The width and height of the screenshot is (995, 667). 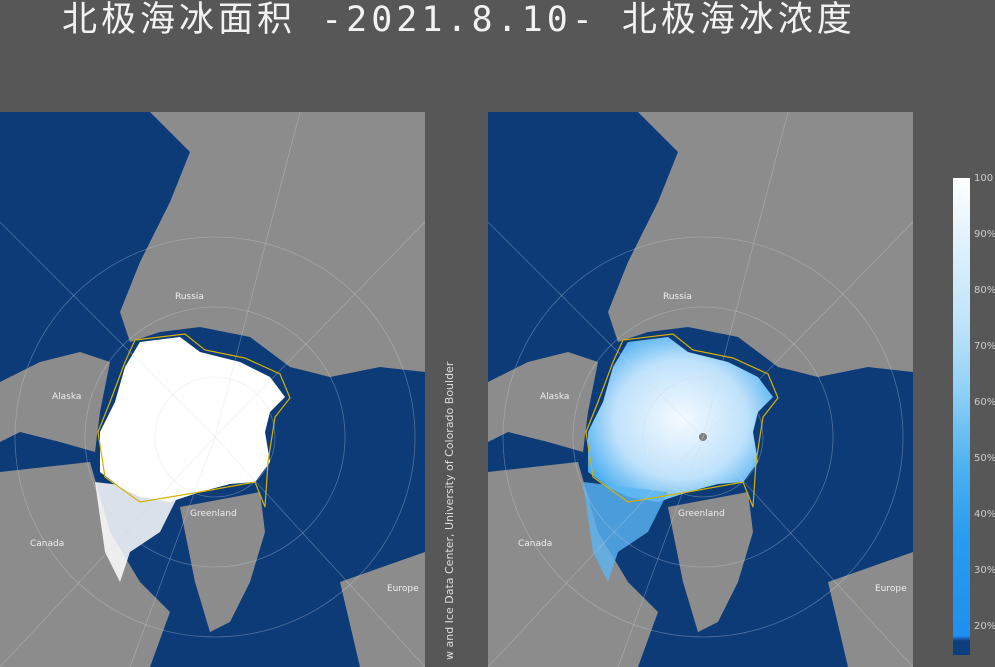 What do you see at coordinates (984, 458) in the screenshot?
I see `colorbar-tick: 50%` at bounding box center [984, 458].